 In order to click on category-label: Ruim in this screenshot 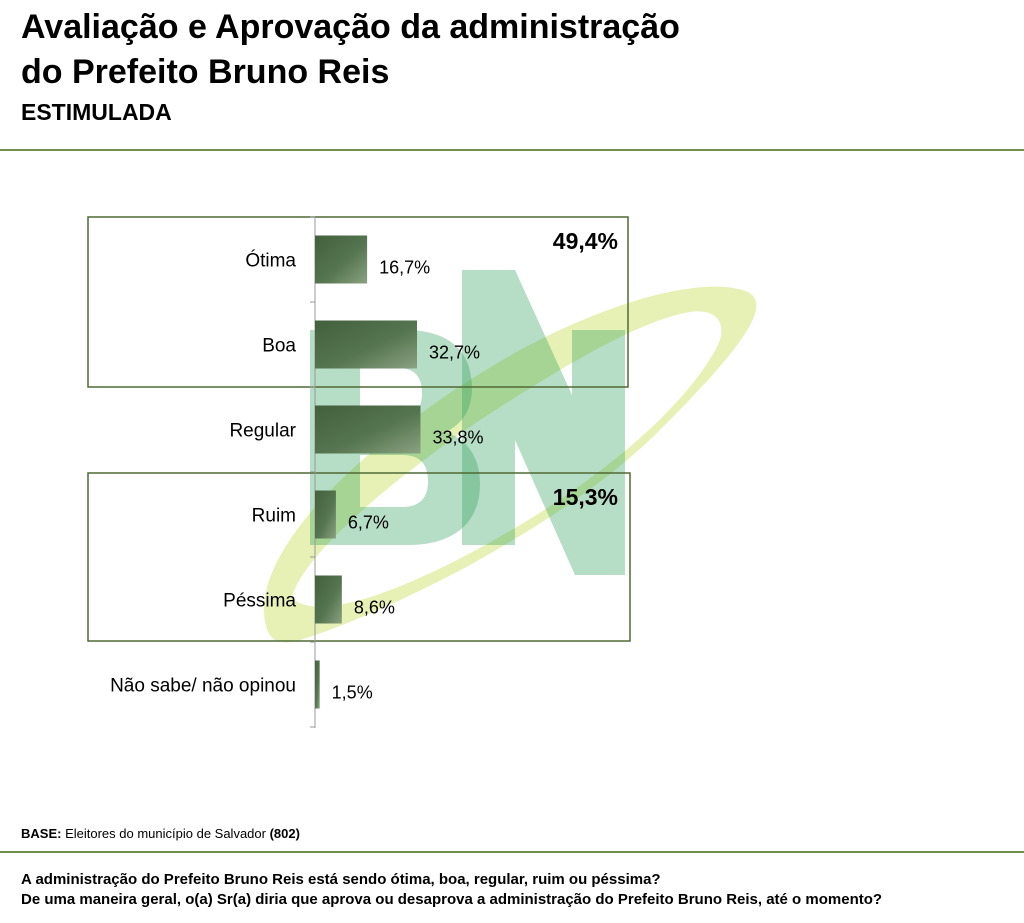, I will do `click(274, 516)`.